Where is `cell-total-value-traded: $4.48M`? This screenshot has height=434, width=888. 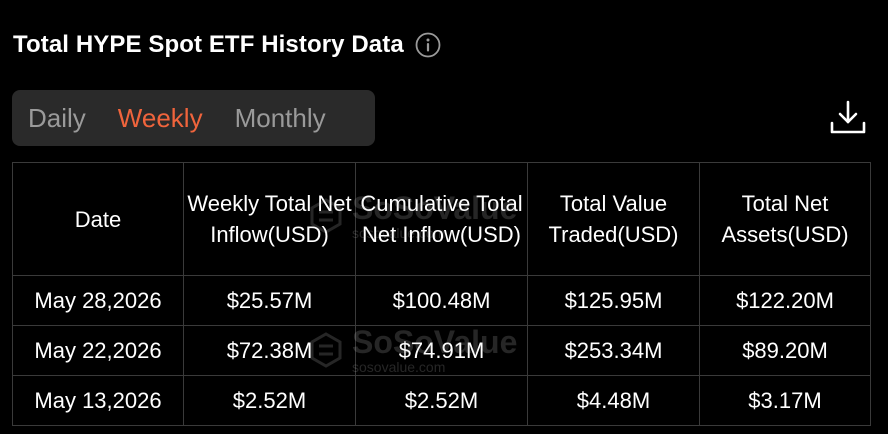
cell-total-value-traded: $4.48M is located at coordinates (613, 400).